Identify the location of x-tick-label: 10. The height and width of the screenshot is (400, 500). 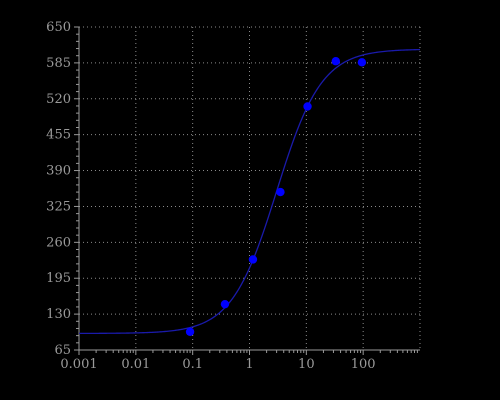
(306, 364).